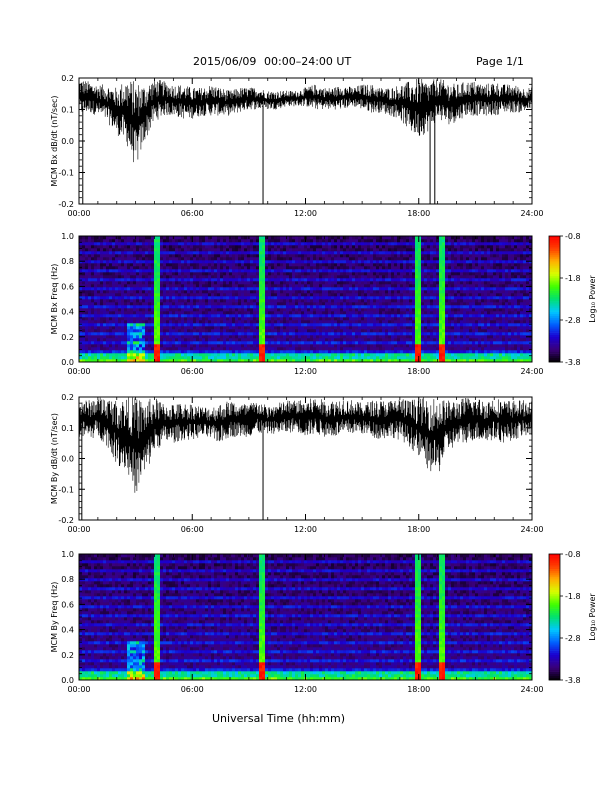 This screenshot has height=792, width=612. Describe the element at coordinates (305, 141) in the screenshot. I see `plot-frame` at that location.